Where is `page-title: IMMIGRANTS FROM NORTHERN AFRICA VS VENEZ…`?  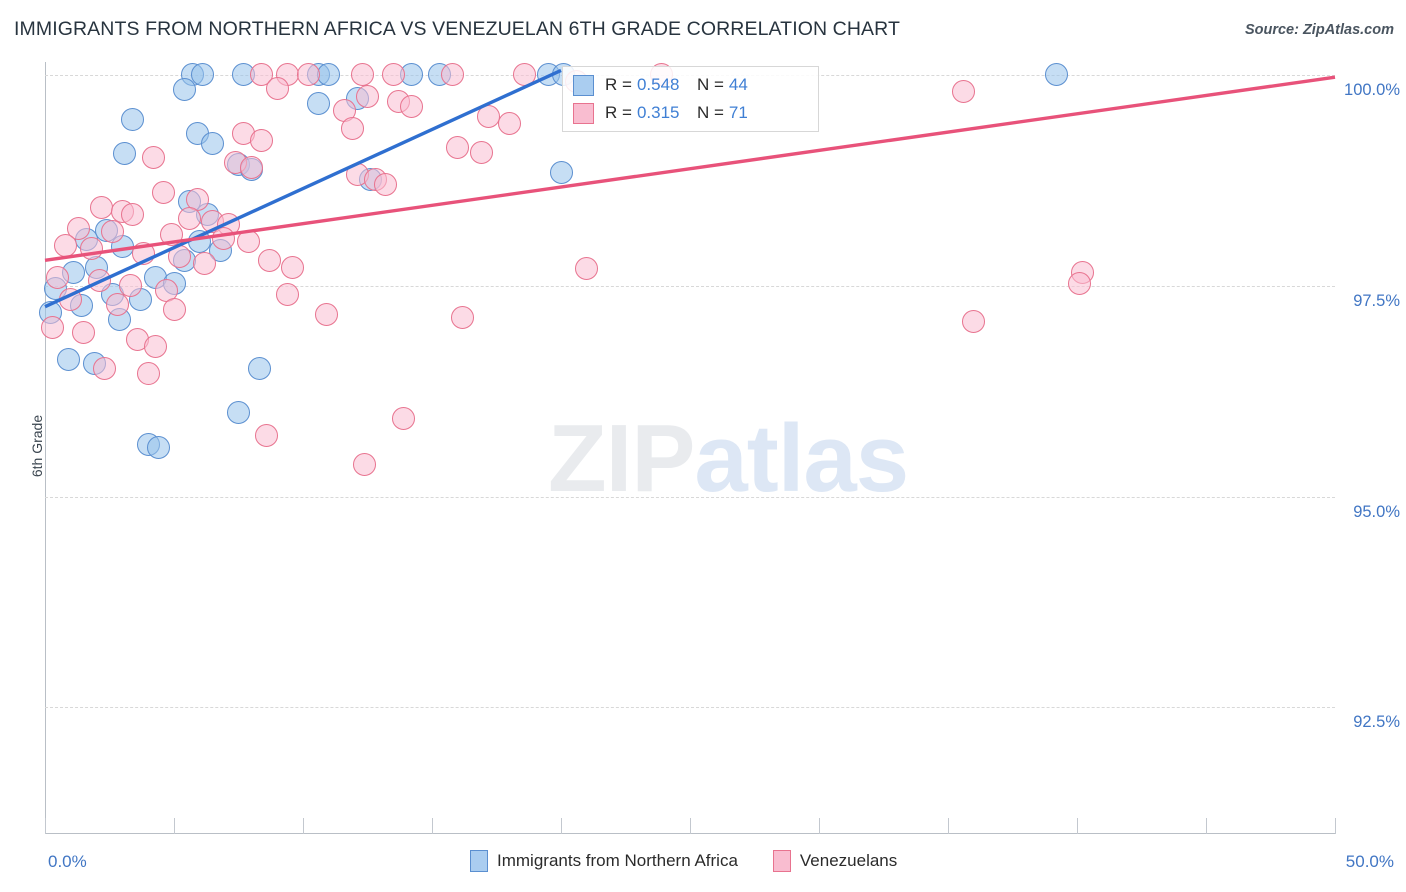 page-title: IMMIGRANTS FROM NORTHERN AFRICA VS VENEZ… is located at coordinates (457, 29).